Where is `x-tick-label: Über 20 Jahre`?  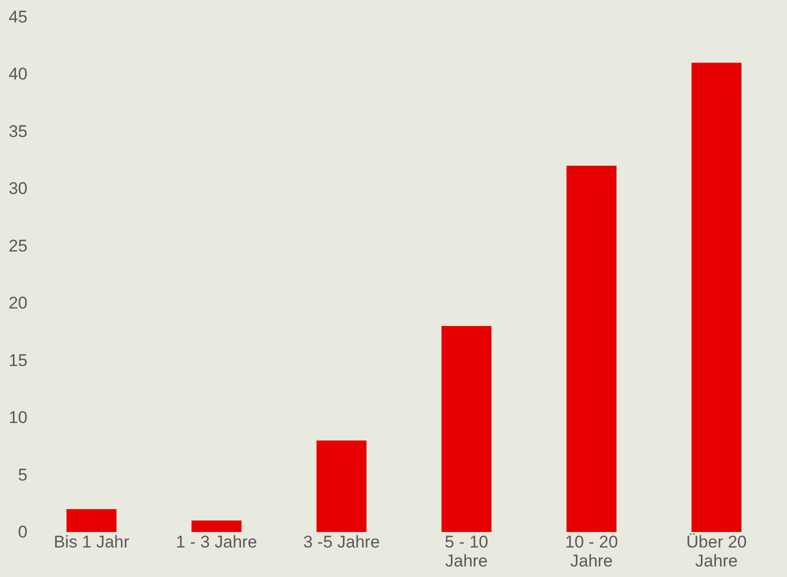
x-tick-label: Über 20 Jahre is located at coordinates (716, 551).